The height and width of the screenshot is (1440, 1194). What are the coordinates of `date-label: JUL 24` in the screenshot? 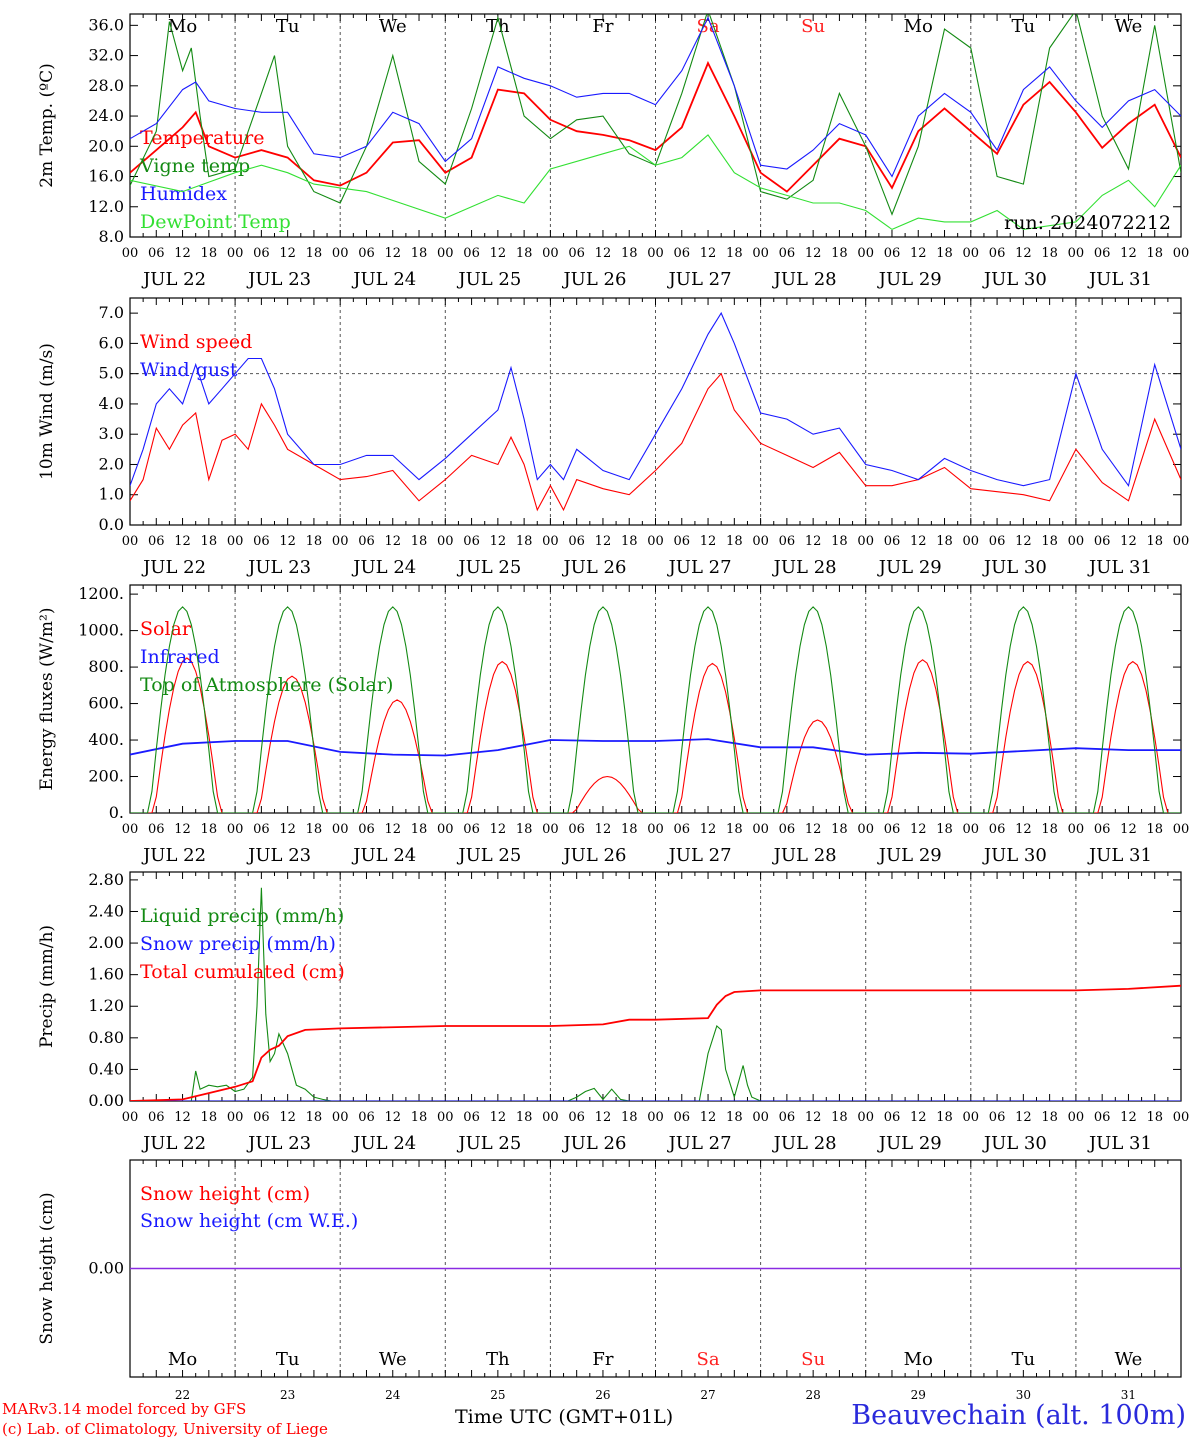 It's located at (383, 567).